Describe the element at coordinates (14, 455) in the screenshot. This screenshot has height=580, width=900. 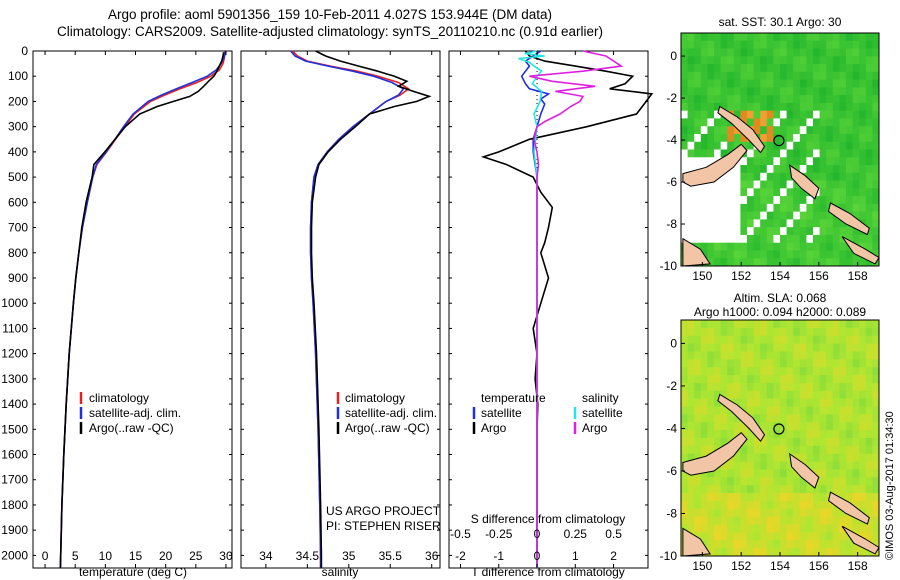
I see `depth-tick-label: 1600` at that location.